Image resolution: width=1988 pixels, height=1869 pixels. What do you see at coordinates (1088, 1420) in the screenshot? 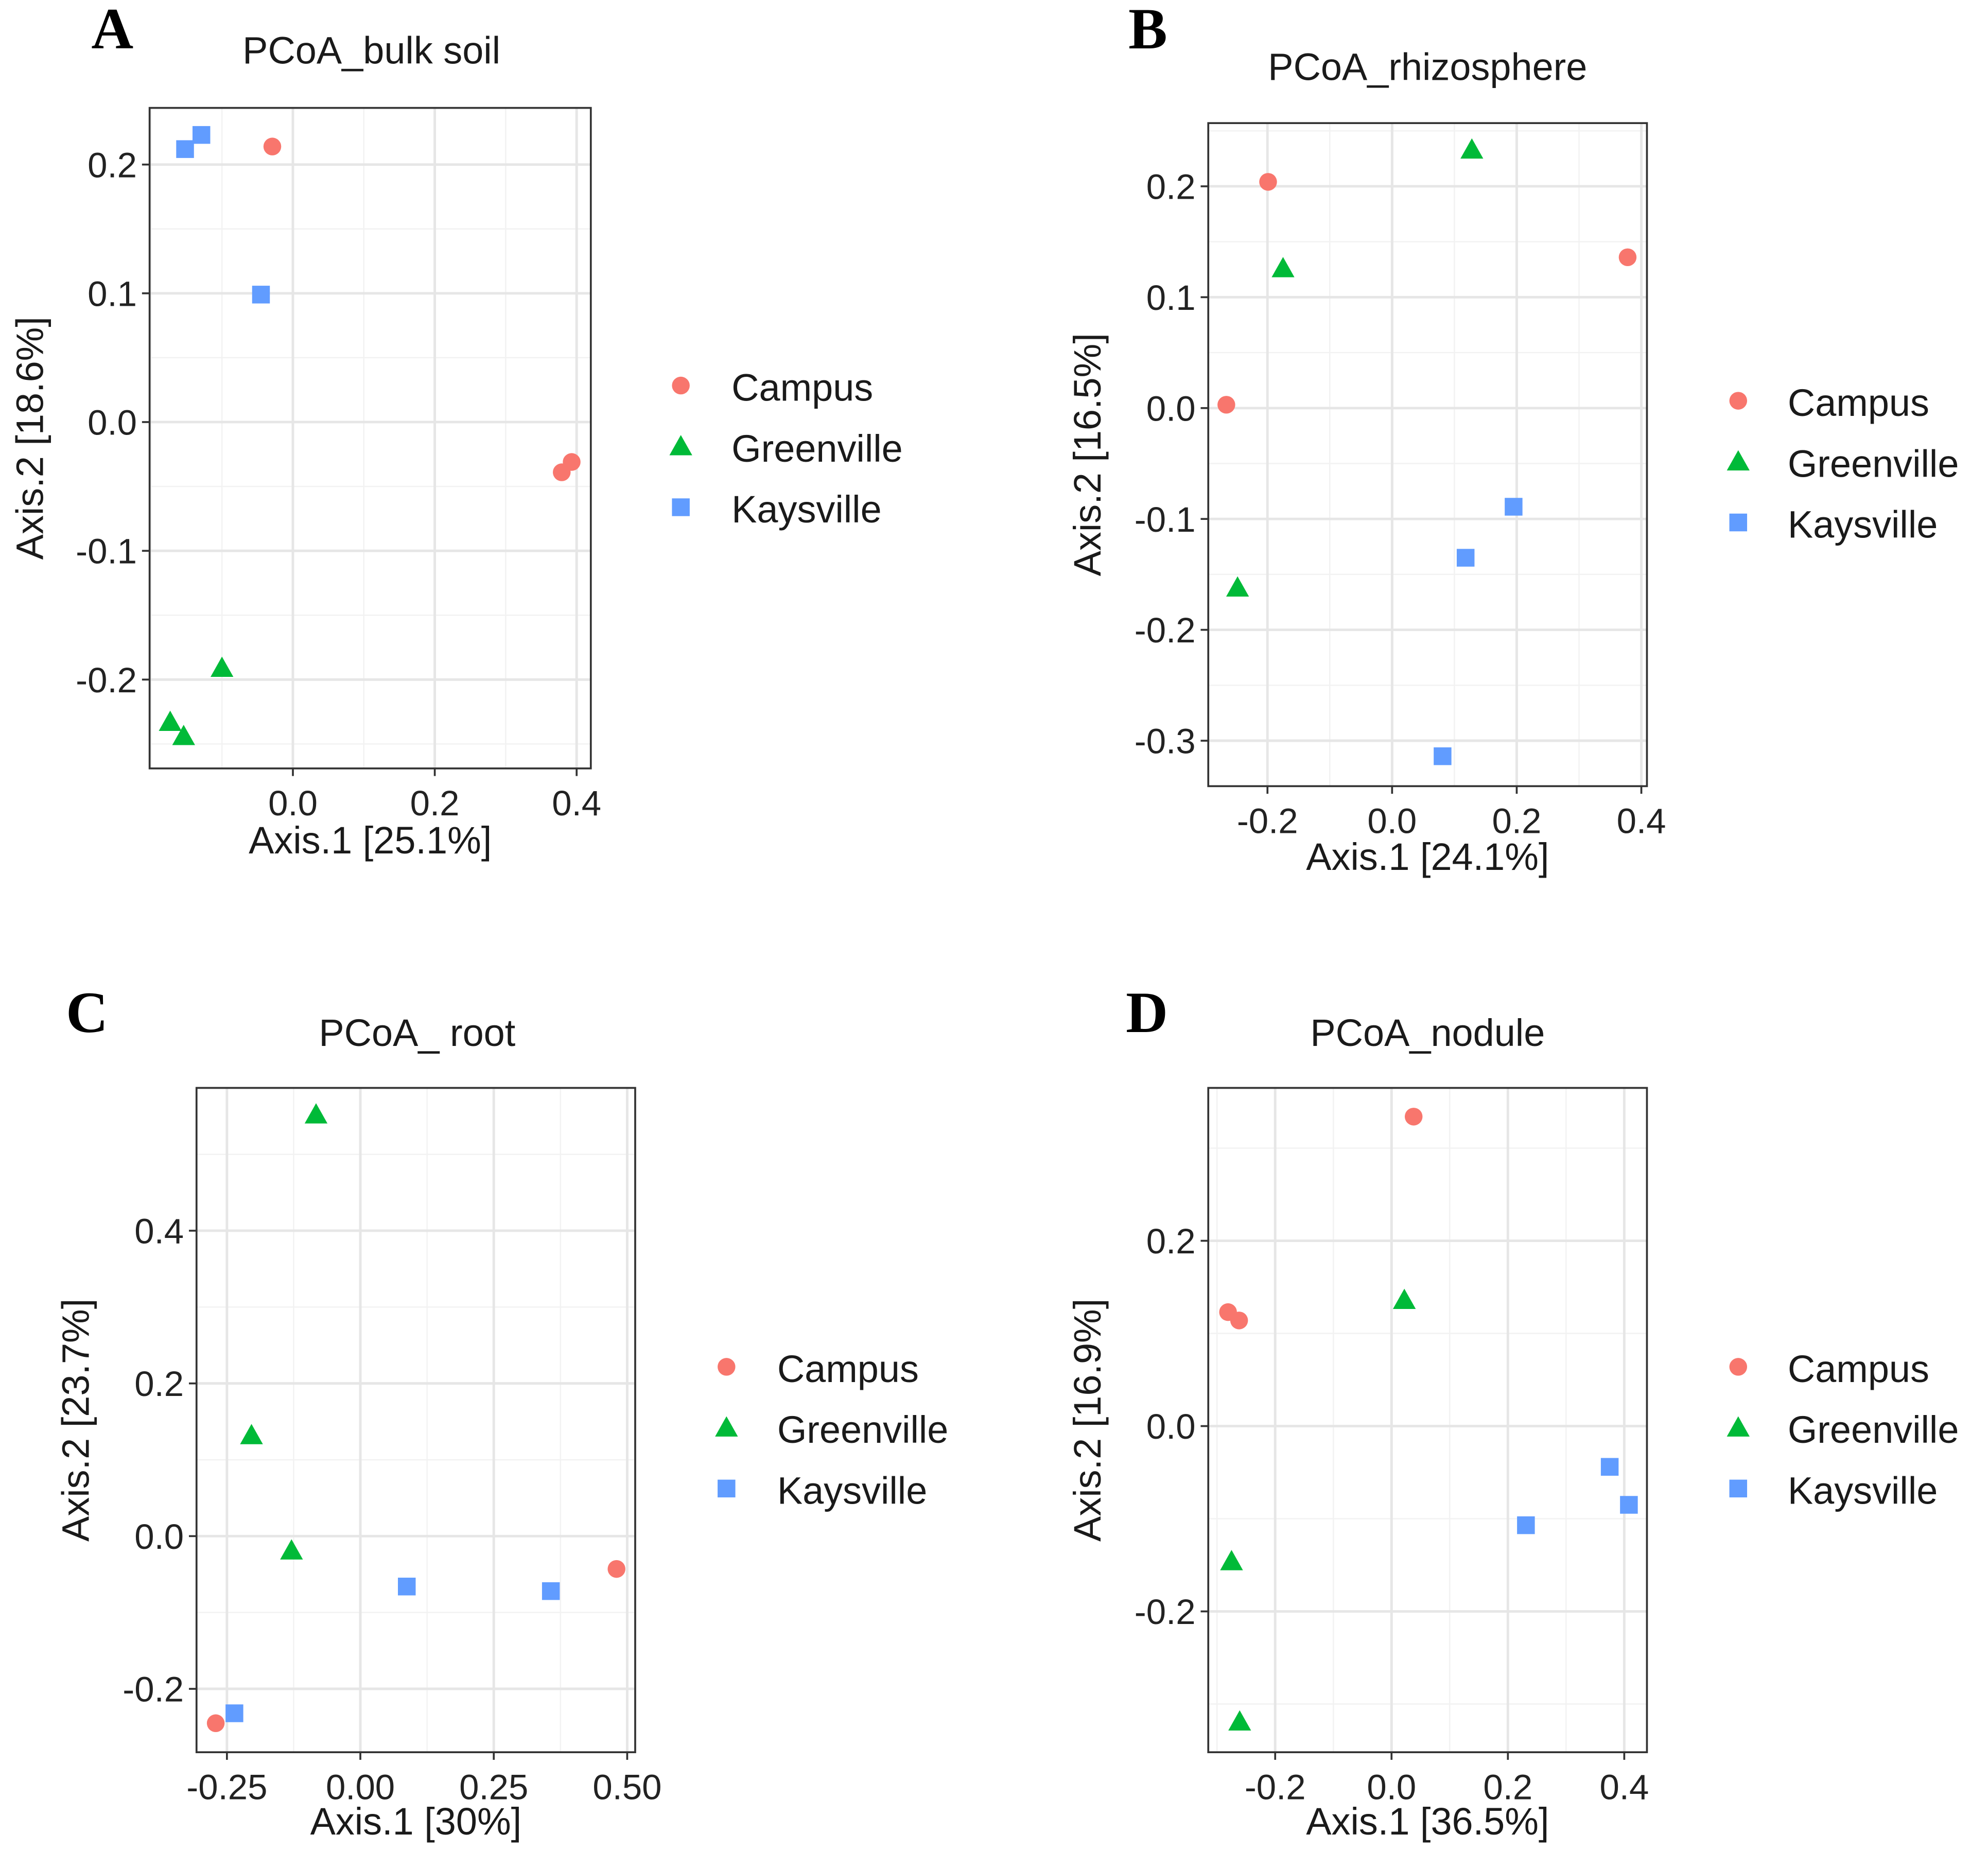
I see `y-axis-label: Axis.2 [16.9%]` at bounding box center [1088, 1420].